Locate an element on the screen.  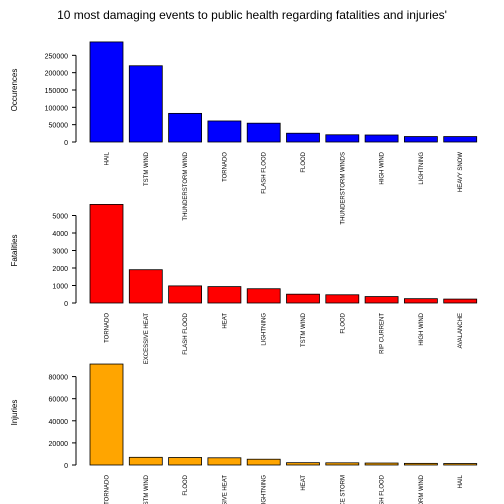
y-tick-label: 3000 is located at coordinates (60, 252).